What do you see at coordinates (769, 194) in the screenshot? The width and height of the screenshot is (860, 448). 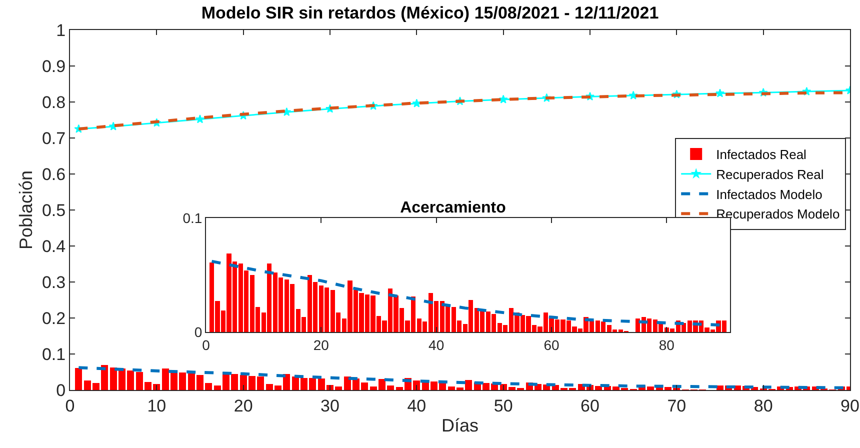 I see `legend-label: Infectados Modelo` at bounding box center [769, 194].